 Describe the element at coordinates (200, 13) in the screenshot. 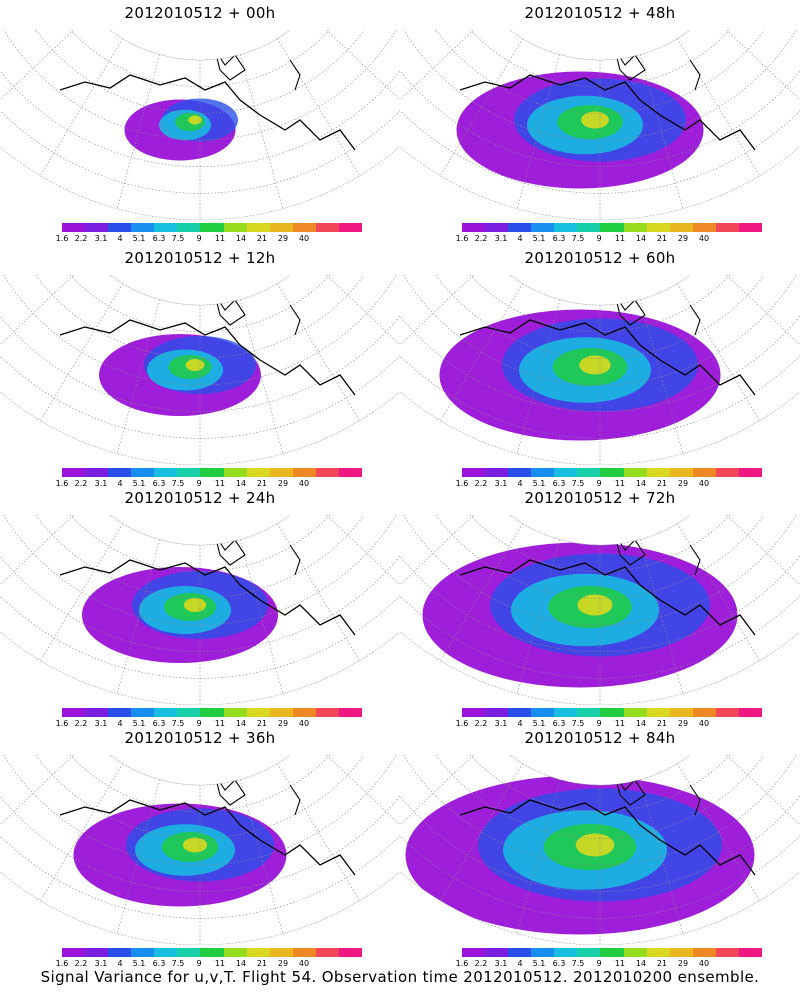

I see `panel-title: 2012010512 + 00h` at that location.